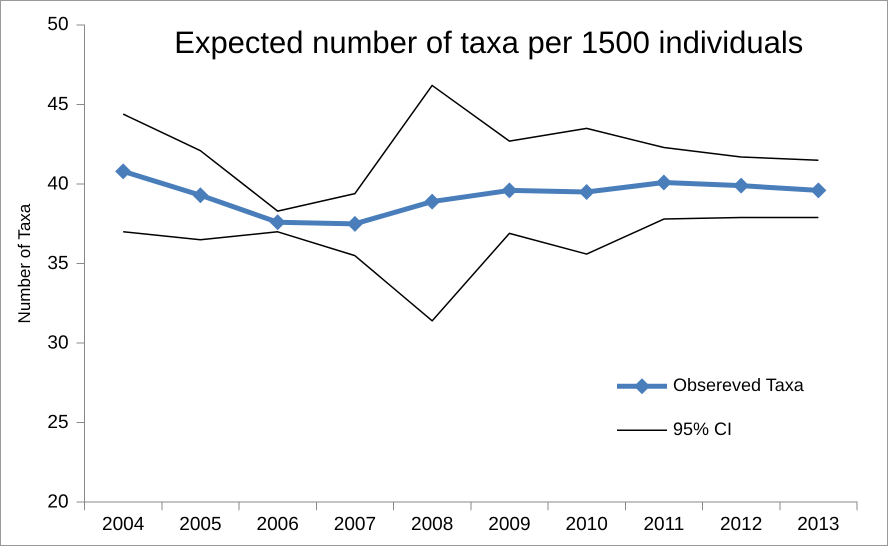 The height and width of the screenshot is (546, 888). I want to click on x-tick-label: 2011, so click(663, 524).